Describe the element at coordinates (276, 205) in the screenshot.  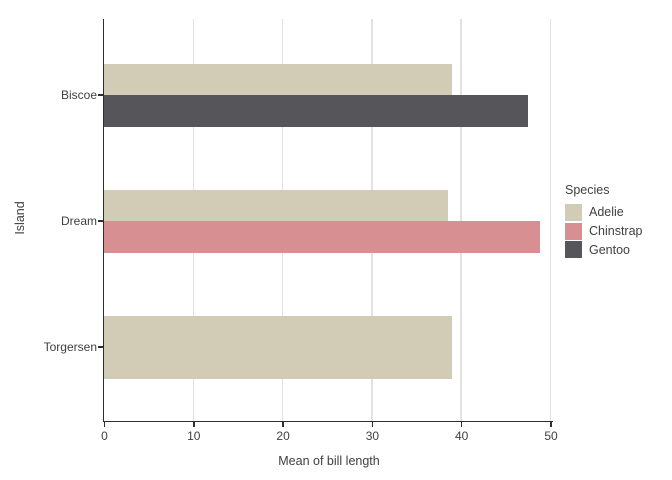
I see `bar-dream-adelie` at that location.